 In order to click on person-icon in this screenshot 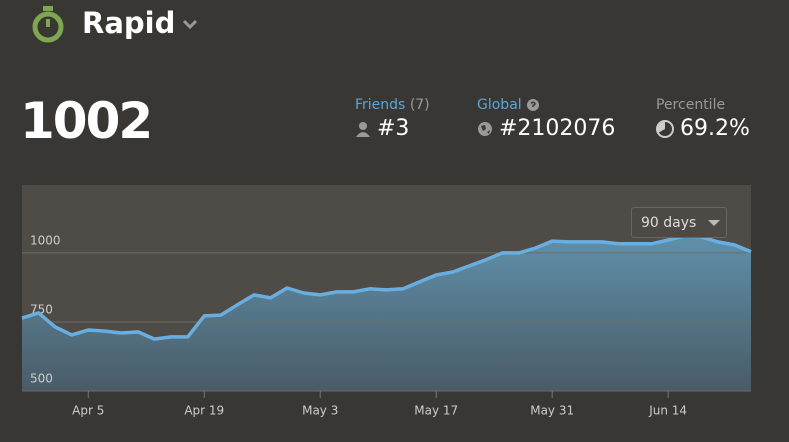, I will do `click(363, 129)`.